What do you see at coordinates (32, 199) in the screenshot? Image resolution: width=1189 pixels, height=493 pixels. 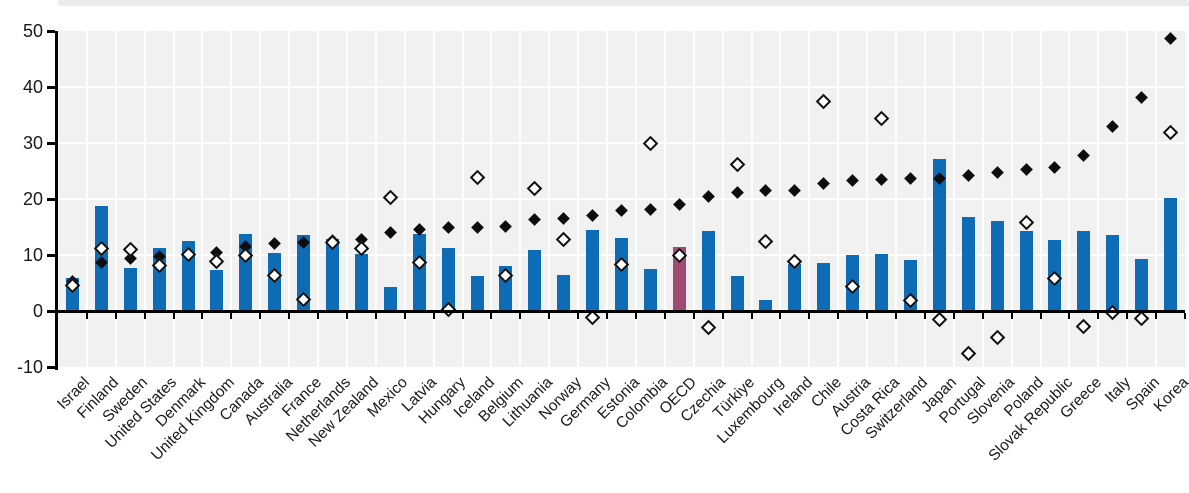 I see `y-tick-label: 20` at bounding box center [32, 199].